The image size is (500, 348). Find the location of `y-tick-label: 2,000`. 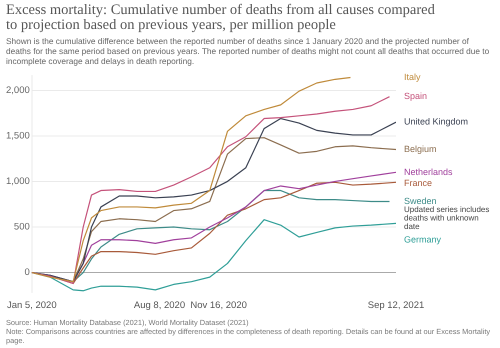

y-tick-label: 2,000 is located at coordinates (18, 90).